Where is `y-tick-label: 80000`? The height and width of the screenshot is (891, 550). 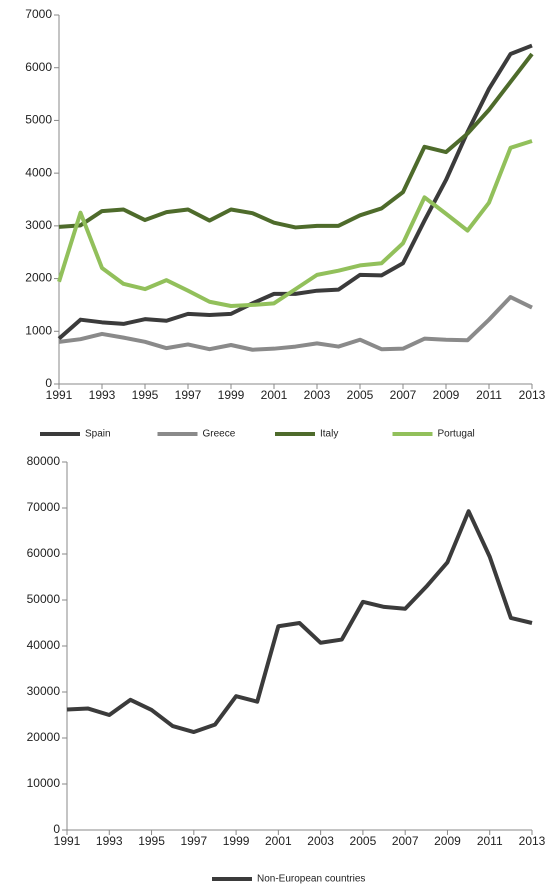 y-tick-label: 80000 is located at coordinates (44, 461).